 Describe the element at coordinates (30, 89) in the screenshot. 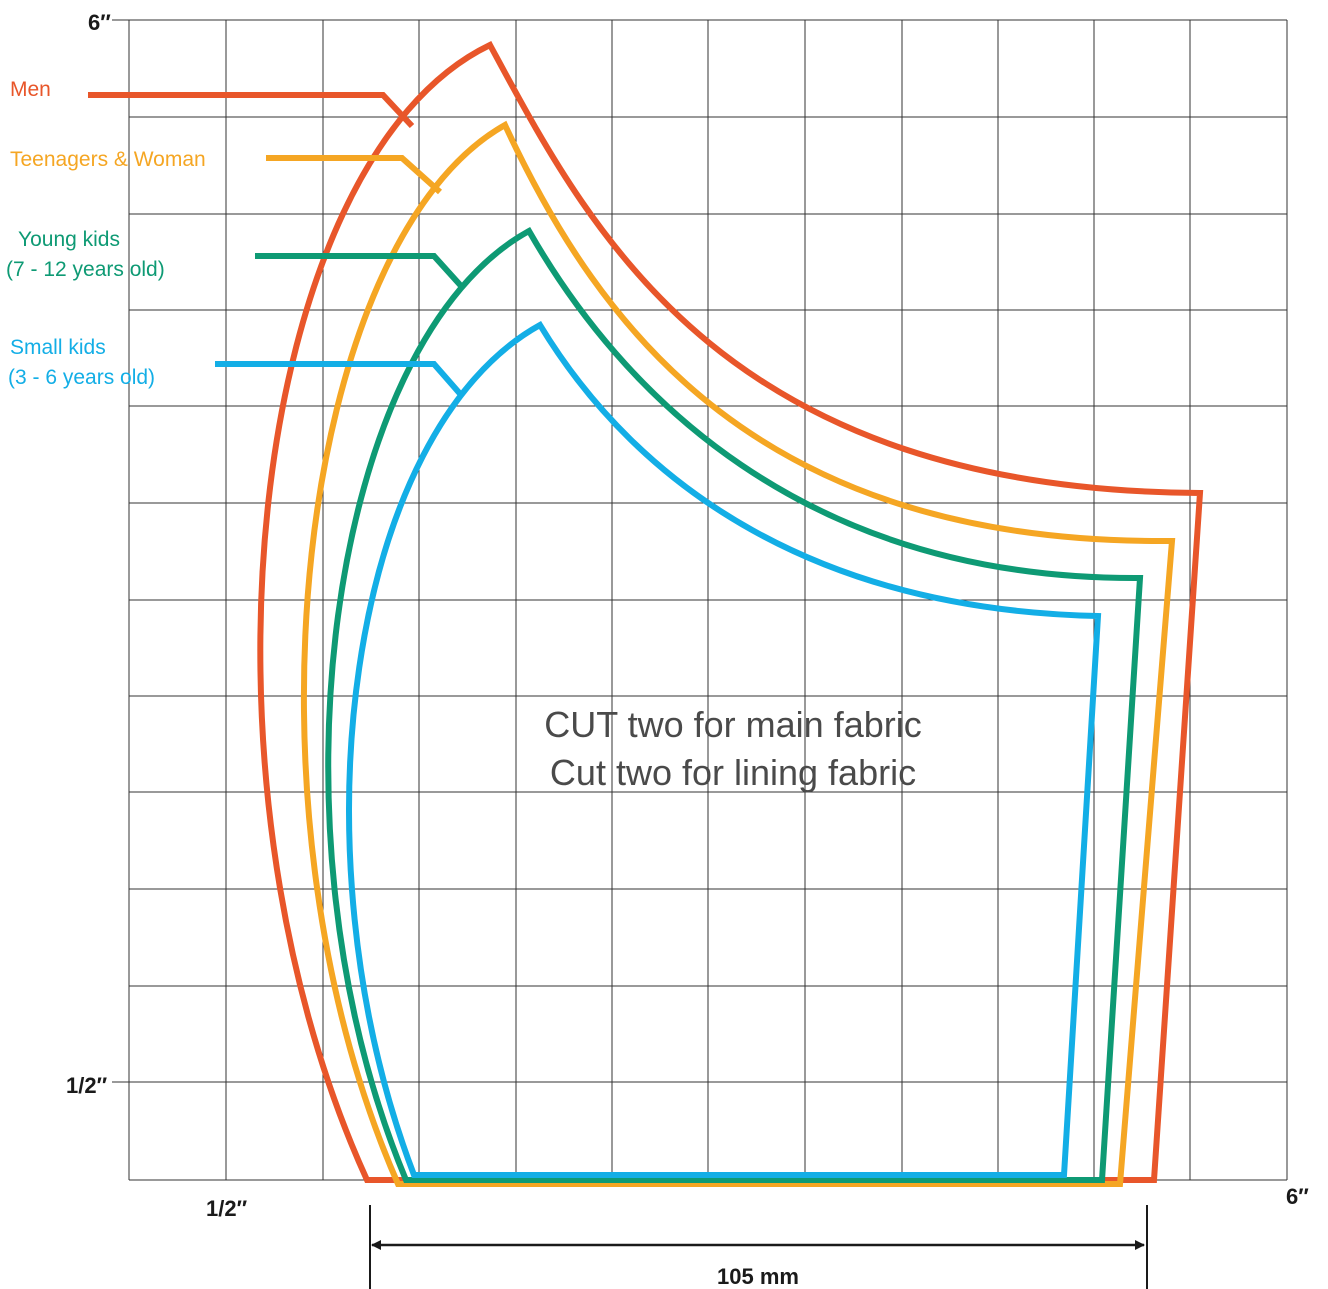

I see `legend-label-men: Men` at that location.